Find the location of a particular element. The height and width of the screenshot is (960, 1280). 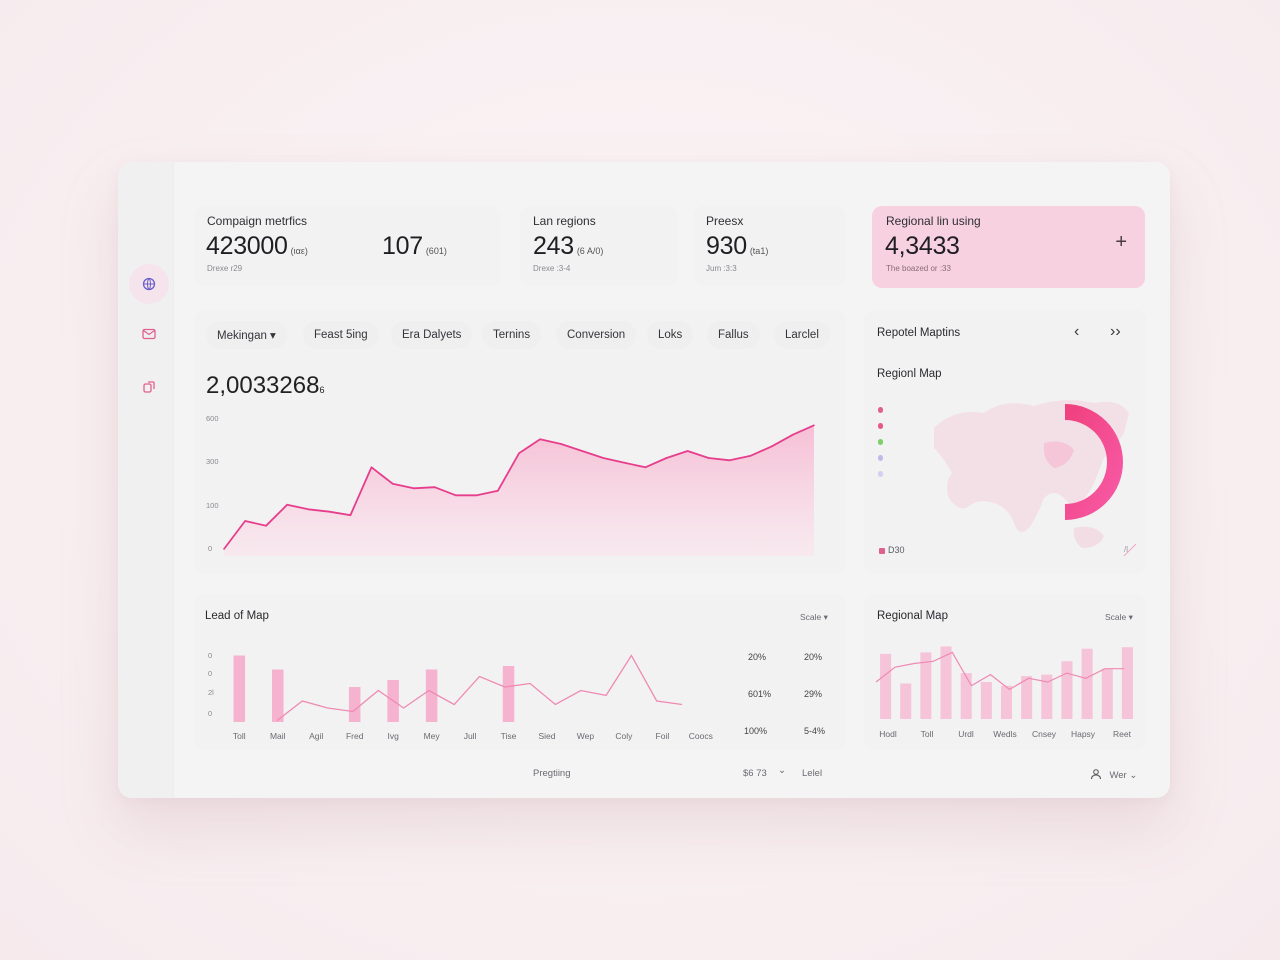

kpi-sub: Drexe :3-4 is located at coordinates (552, 268).